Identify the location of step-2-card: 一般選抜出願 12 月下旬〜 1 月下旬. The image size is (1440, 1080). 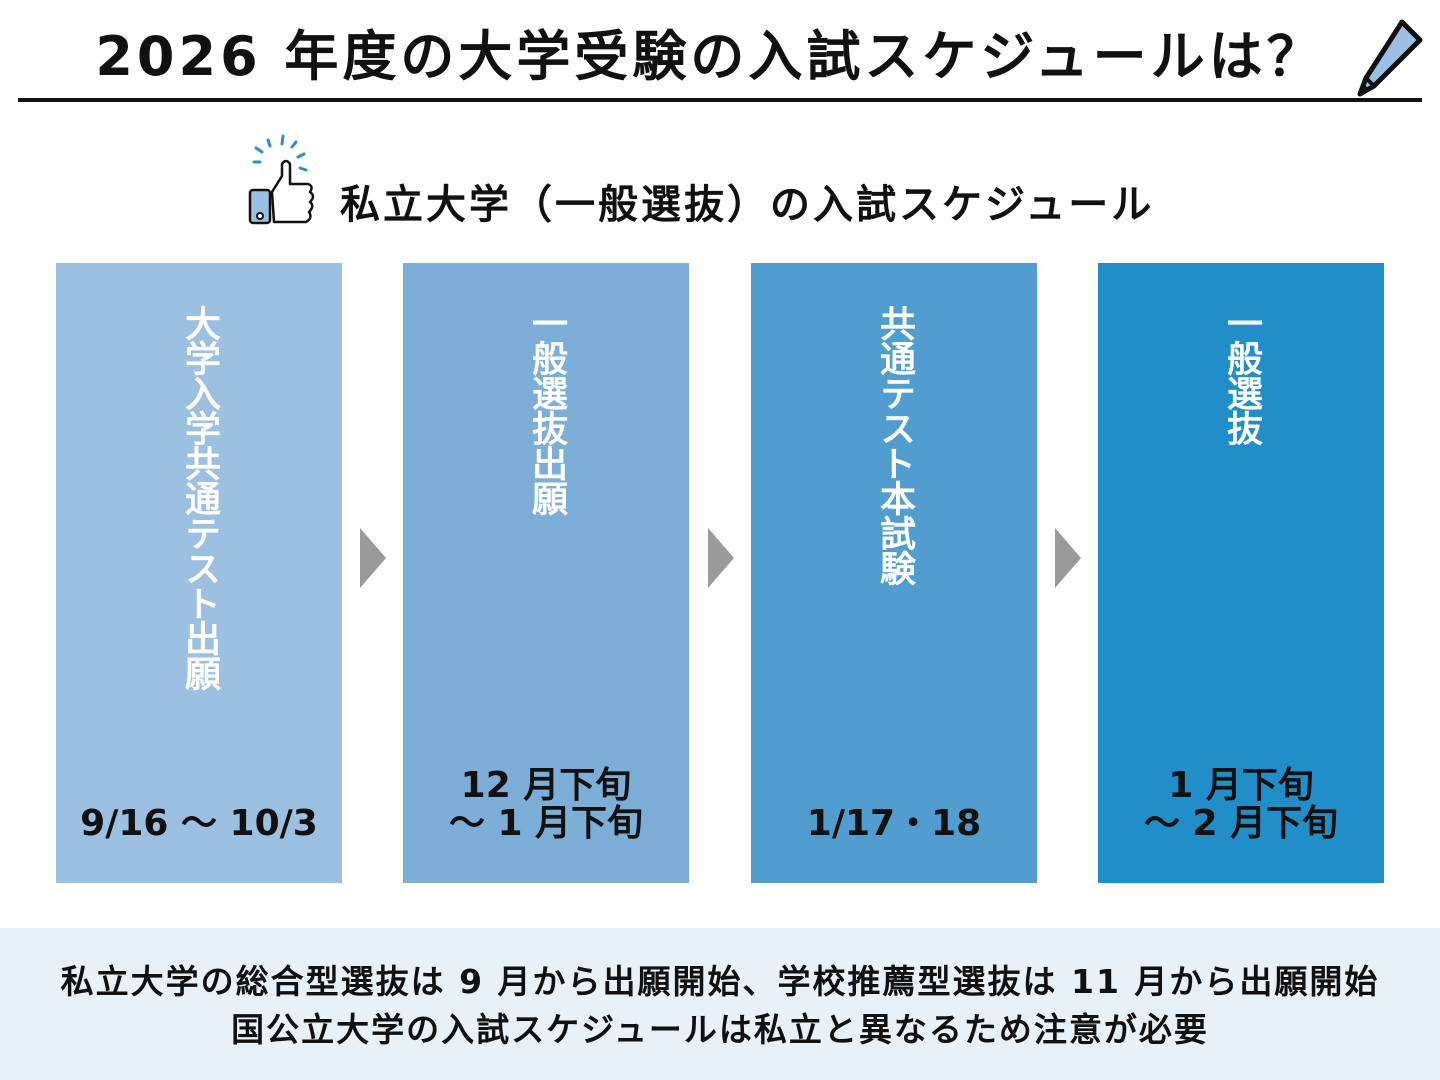
(546, 573).